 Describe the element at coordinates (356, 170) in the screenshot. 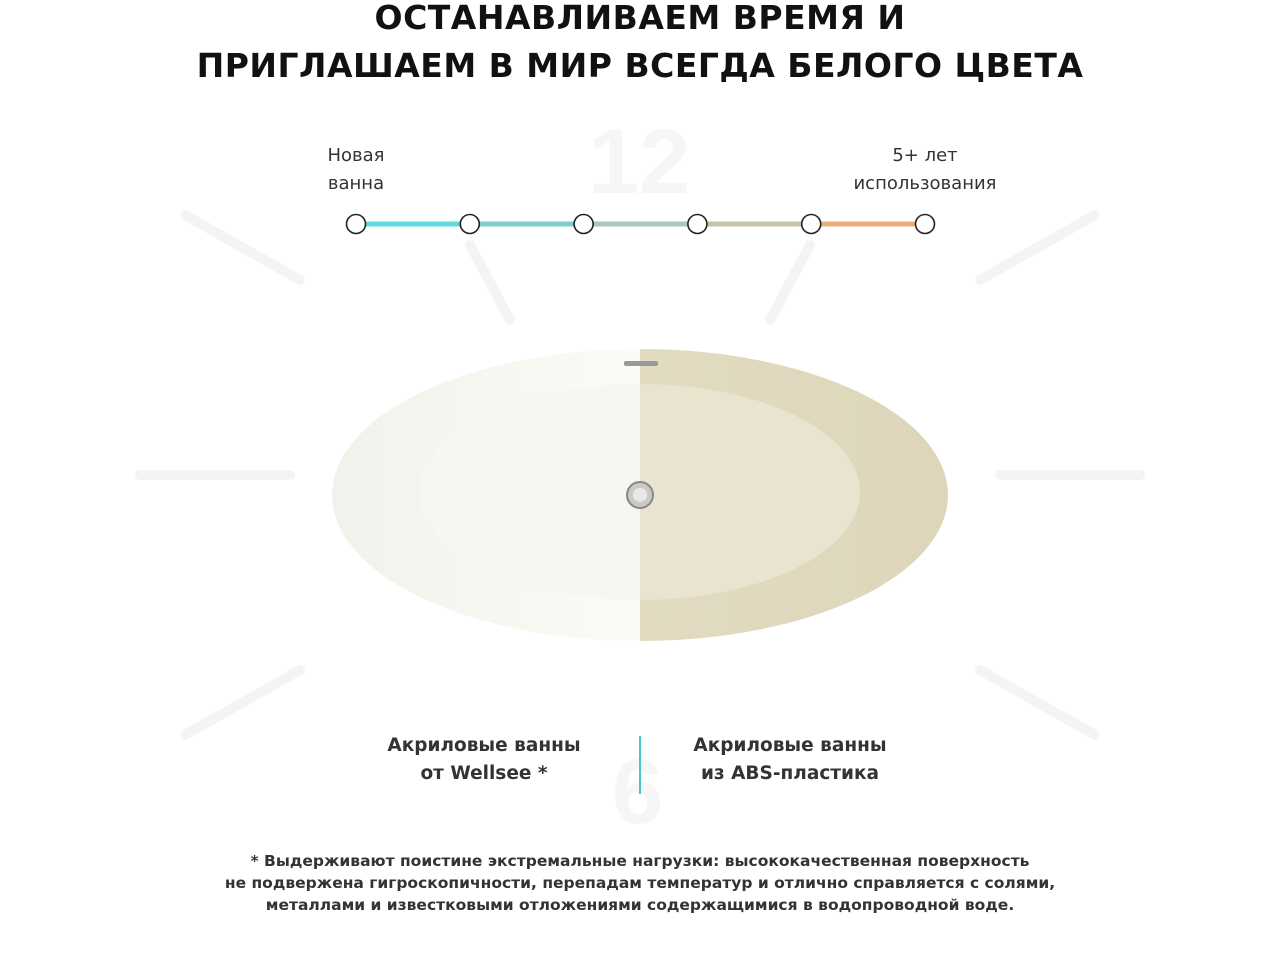

I see `timeline-start-label: Новая ванна` at that location.